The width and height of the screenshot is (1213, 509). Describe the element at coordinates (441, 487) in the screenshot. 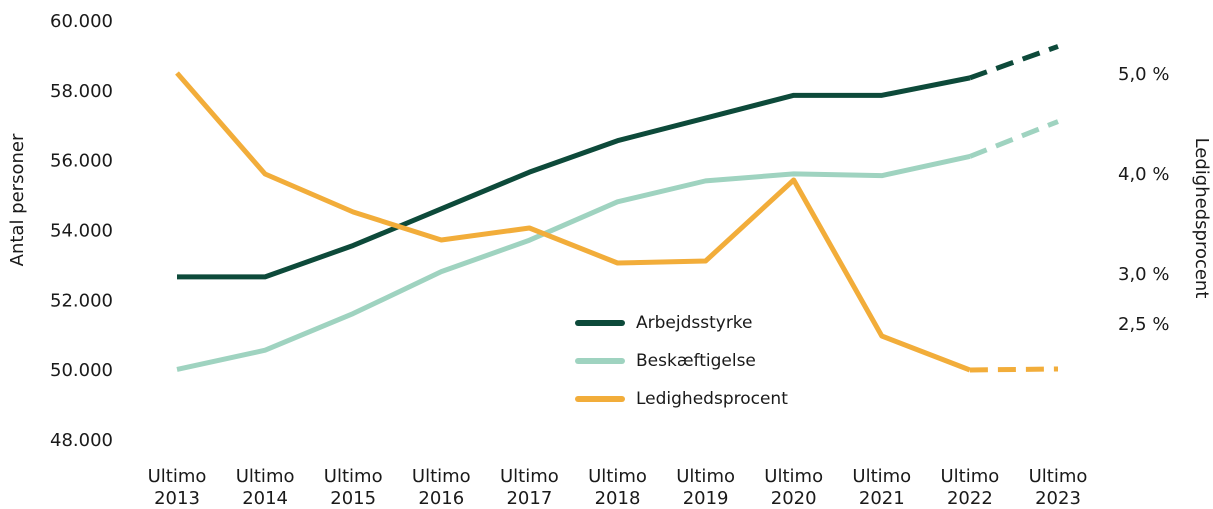

I see `x-tick-label: Ultimo 2016` at that location.